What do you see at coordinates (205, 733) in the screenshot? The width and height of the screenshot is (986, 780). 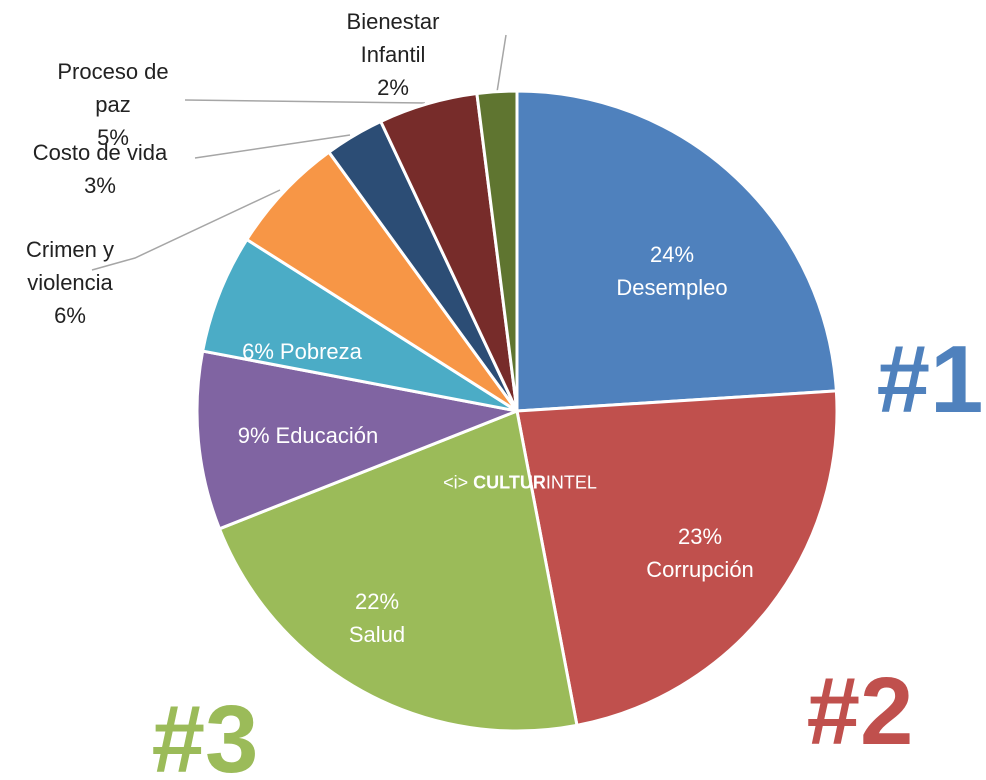 I see `annotation: #3` at bounding box center [205, 733].